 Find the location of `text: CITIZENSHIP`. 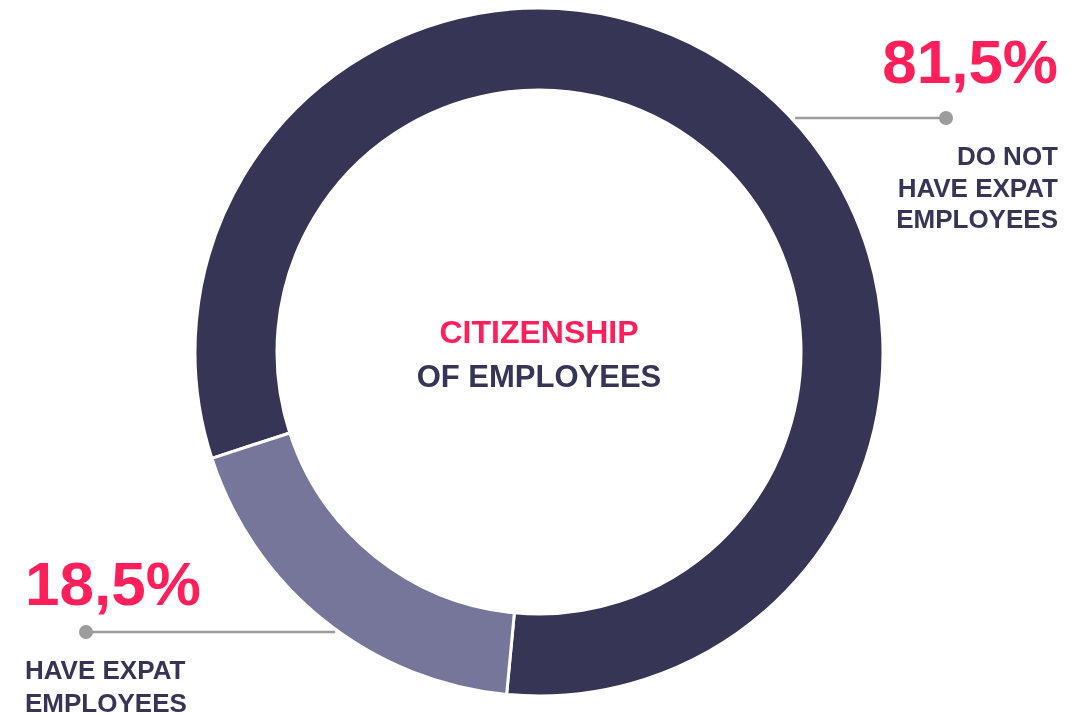

text: CITIZENSHIP is located at coordinates (539, 332).